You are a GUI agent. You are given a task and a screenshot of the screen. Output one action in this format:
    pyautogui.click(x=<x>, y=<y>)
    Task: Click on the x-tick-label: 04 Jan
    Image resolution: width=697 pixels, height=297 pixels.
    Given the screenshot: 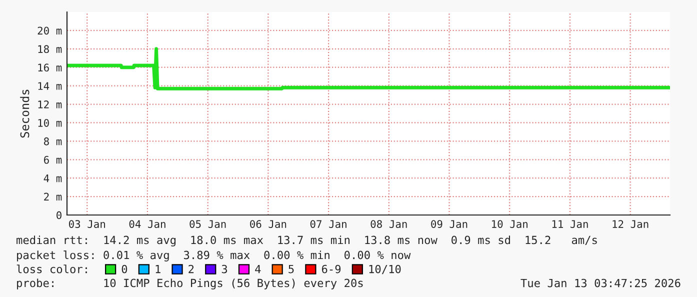 What is the action you would take?
    pyautogui.click(x=147, y=224)
    